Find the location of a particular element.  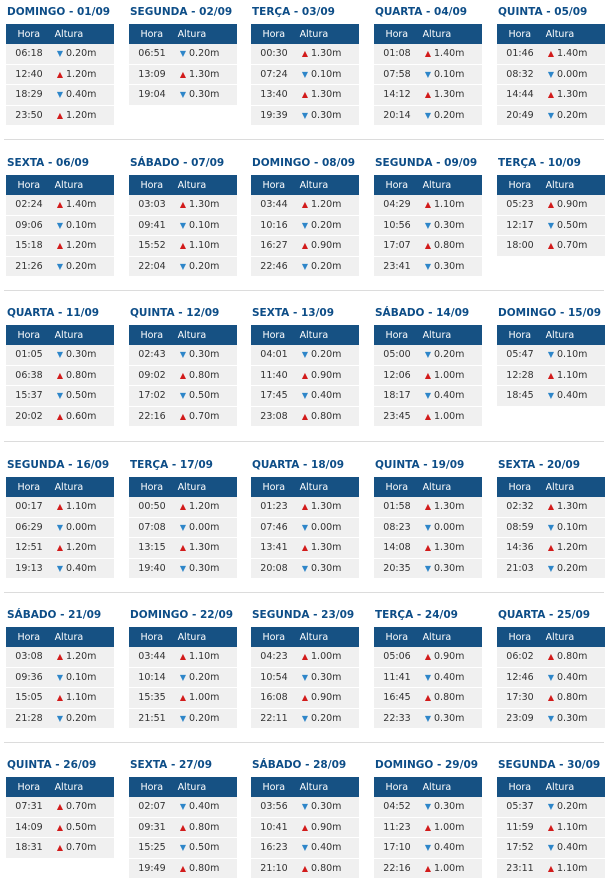

tide-height: 0.90m is located at coordinates (326, 375).